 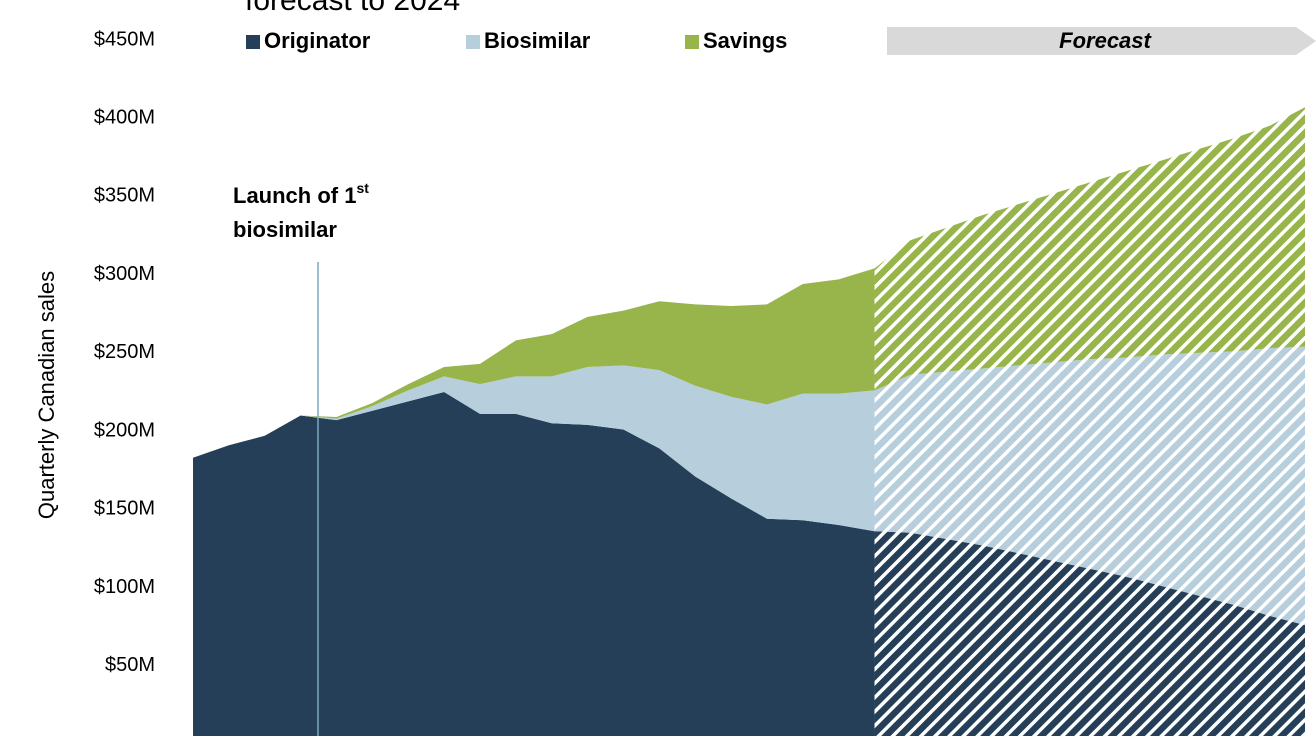 I want to click on y-tick-label: $100M, so click(x=124, y=587).